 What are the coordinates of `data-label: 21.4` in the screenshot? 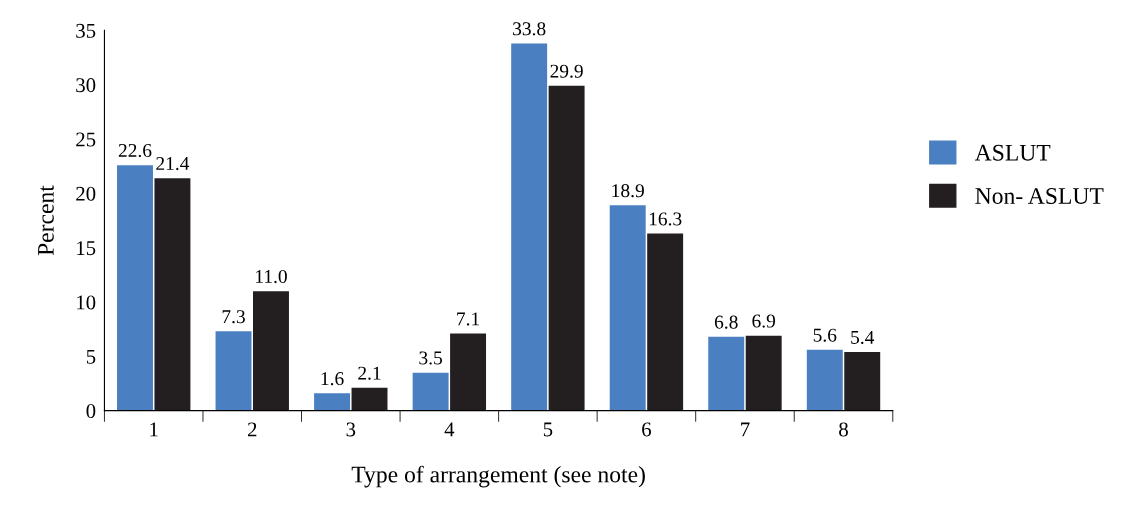 It's located at (173, 163).